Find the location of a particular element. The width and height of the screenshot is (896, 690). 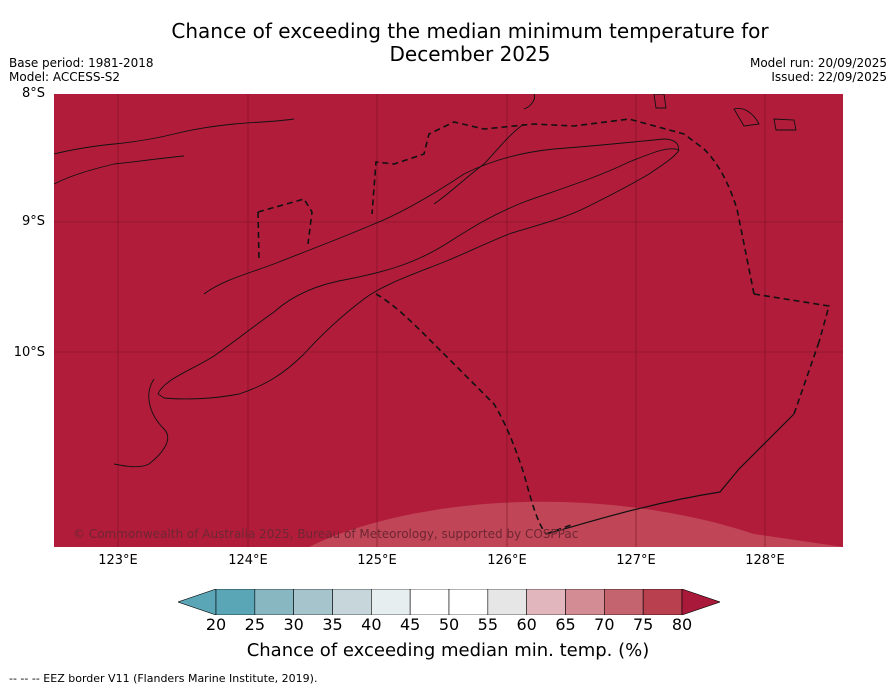

colorbar-tick-label: 80 is located at coordinates (682, 624).